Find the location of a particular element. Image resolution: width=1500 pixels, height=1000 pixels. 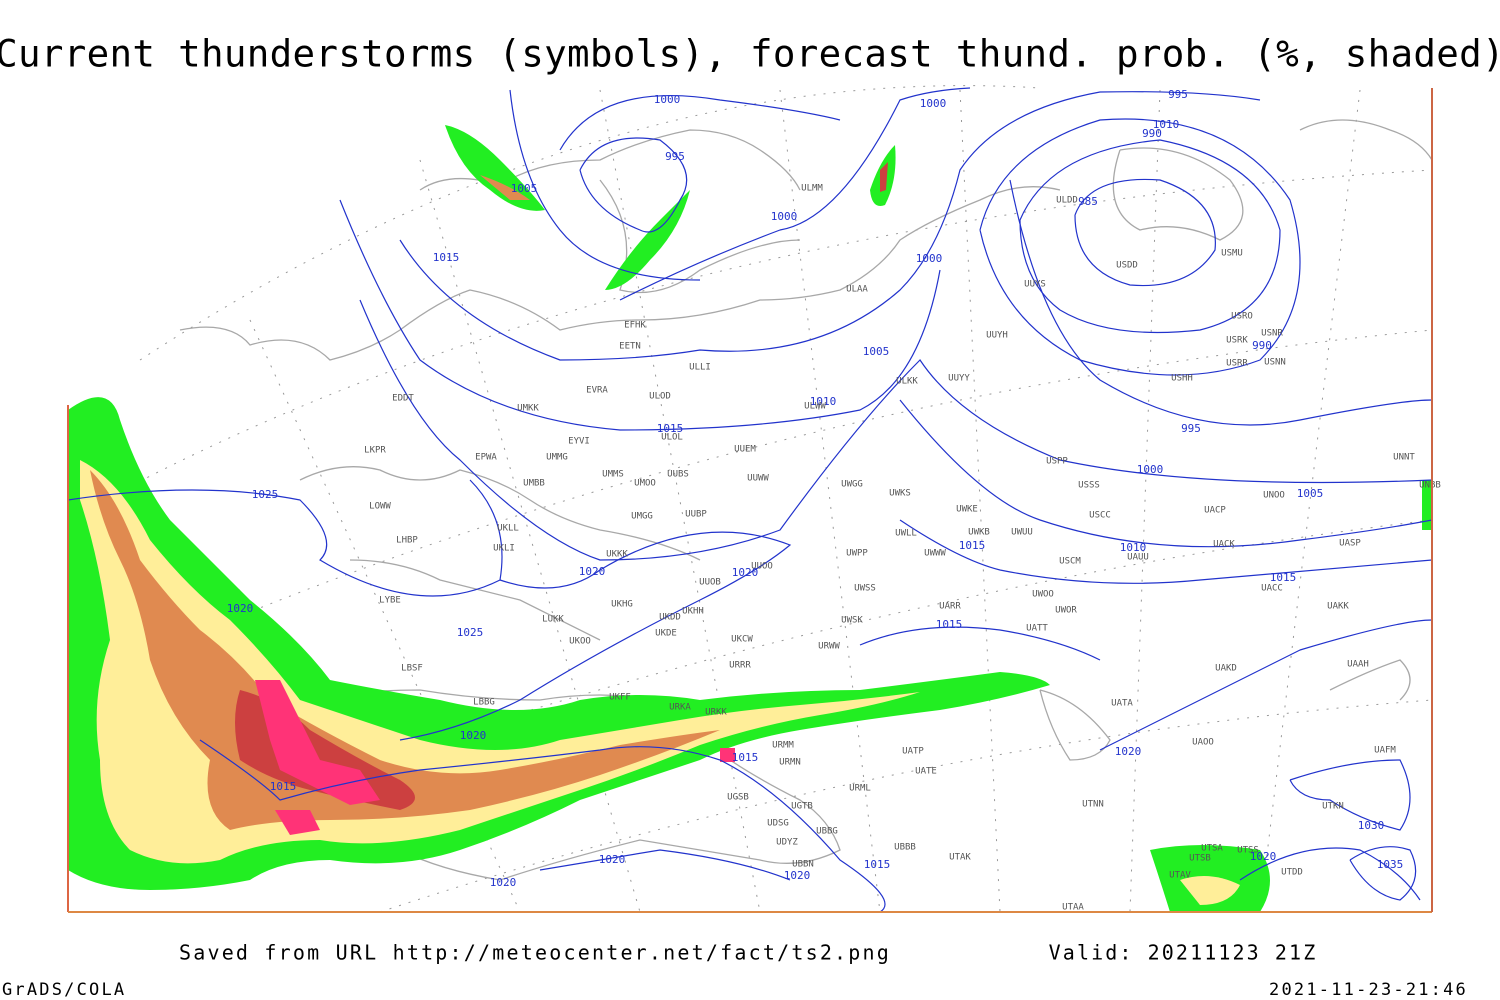

station-code: UMBB is located at coordinates (534, 484).